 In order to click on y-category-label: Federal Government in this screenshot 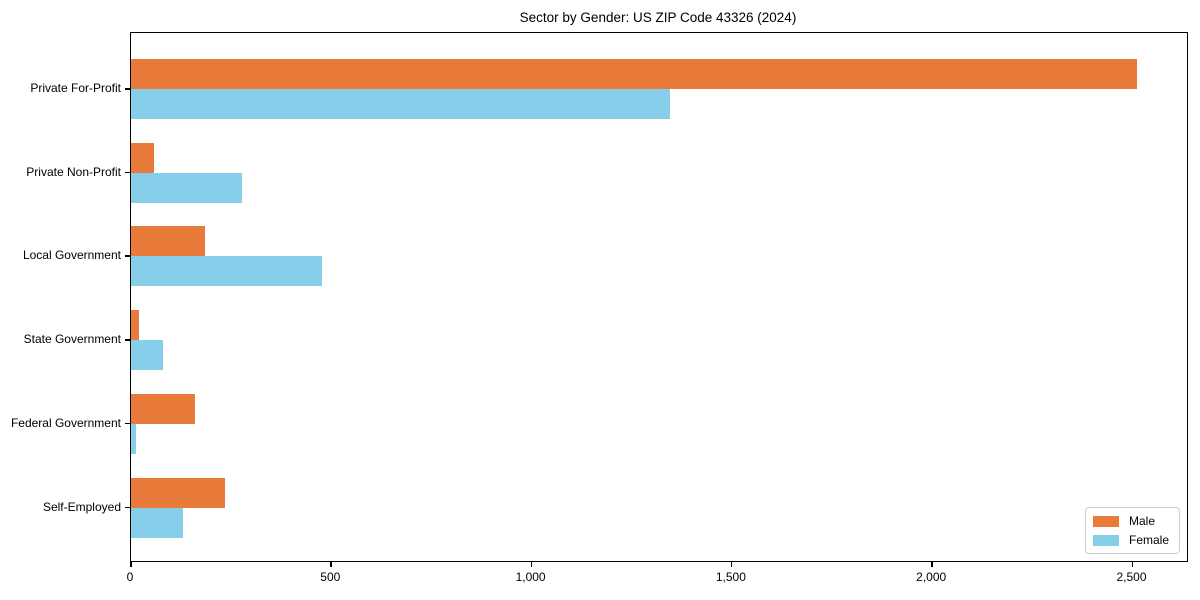, I will do `click(65, 422)`.